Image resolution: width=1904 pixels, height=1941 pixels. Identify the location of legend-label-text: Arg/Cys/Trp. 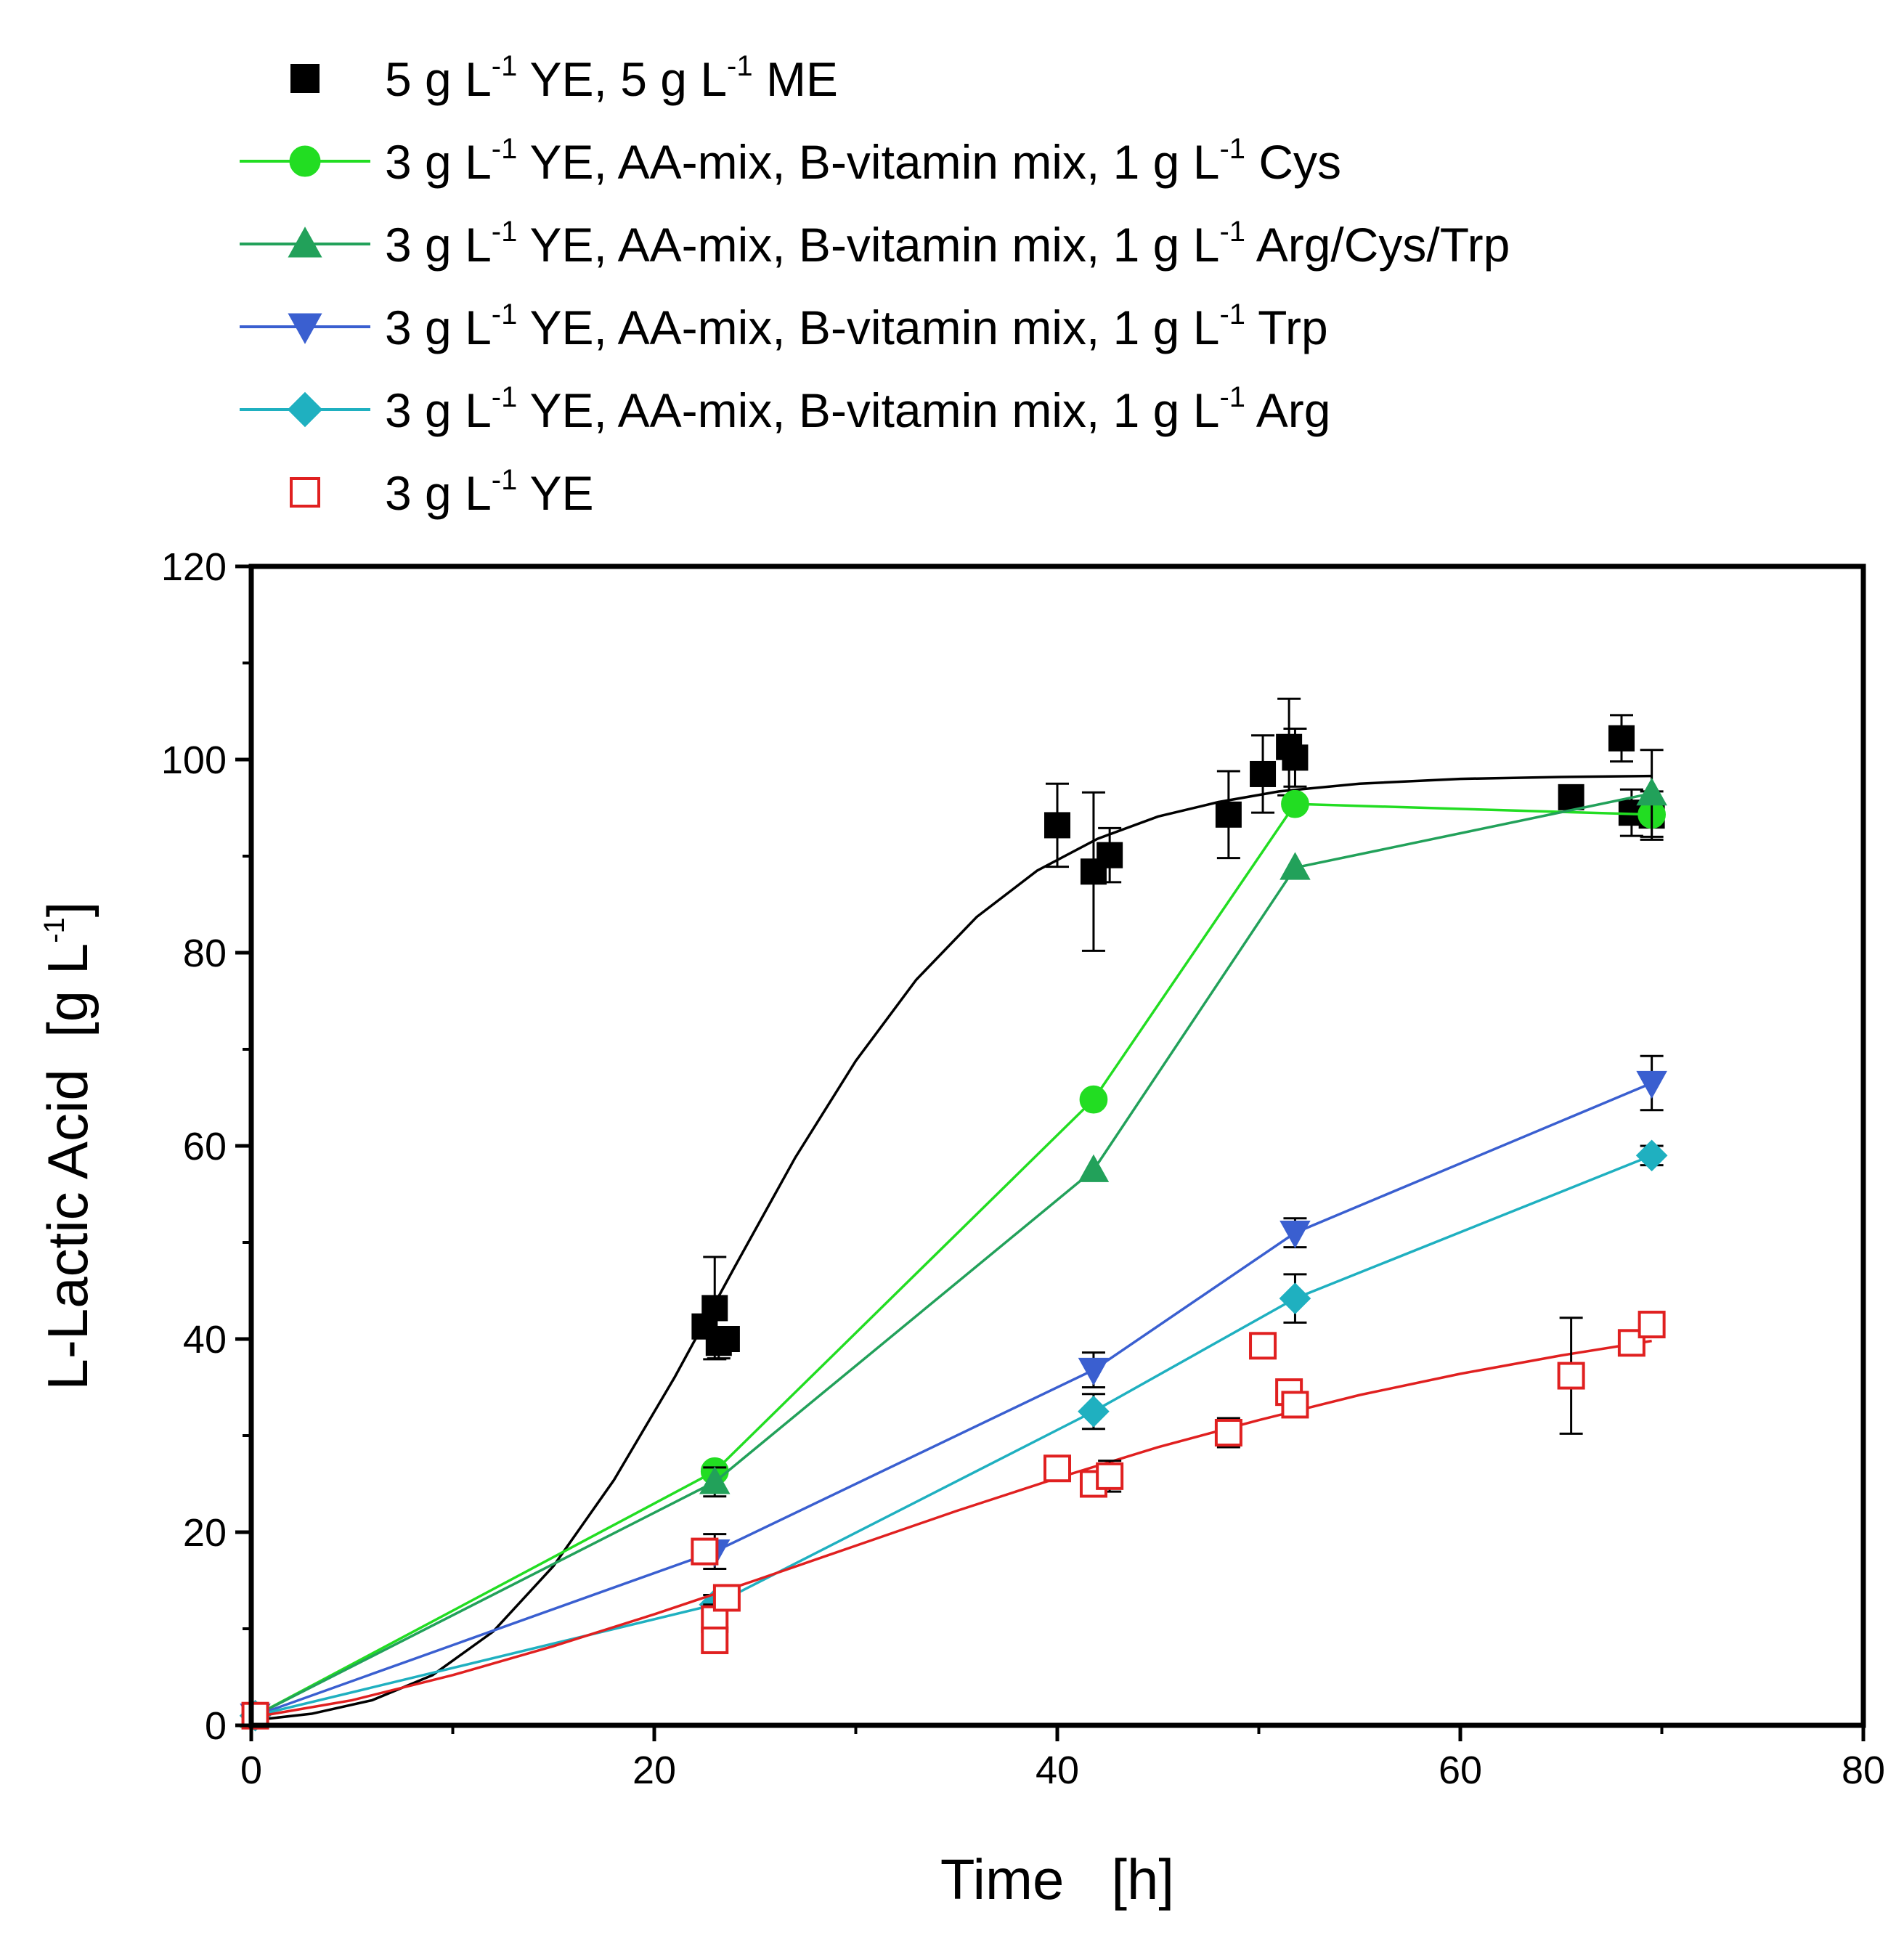
(1377, 245).